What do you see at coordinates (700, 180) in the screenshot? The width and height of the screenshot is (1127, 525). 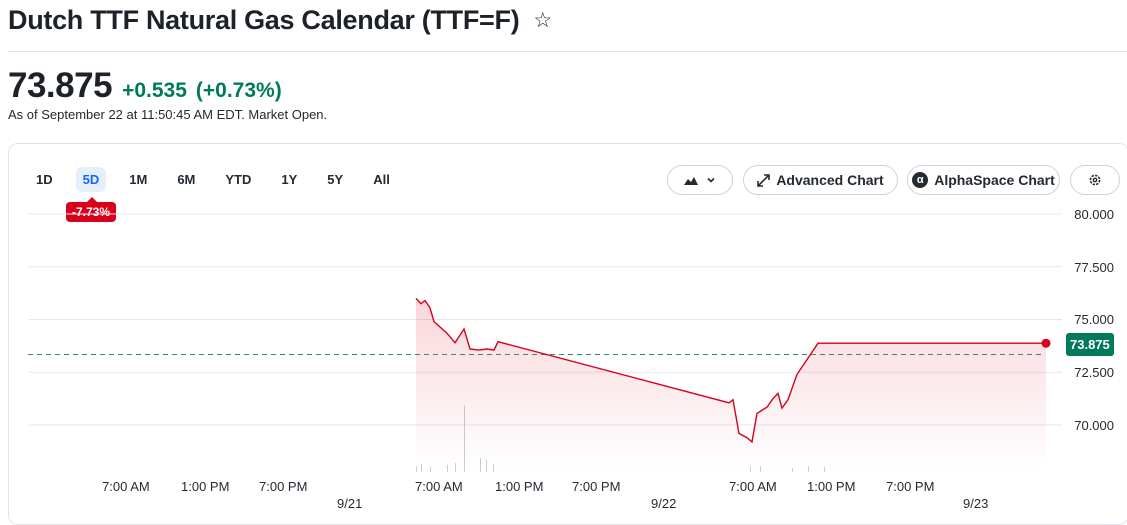 I see `chart-type-button` at bounding box center [700, 180].